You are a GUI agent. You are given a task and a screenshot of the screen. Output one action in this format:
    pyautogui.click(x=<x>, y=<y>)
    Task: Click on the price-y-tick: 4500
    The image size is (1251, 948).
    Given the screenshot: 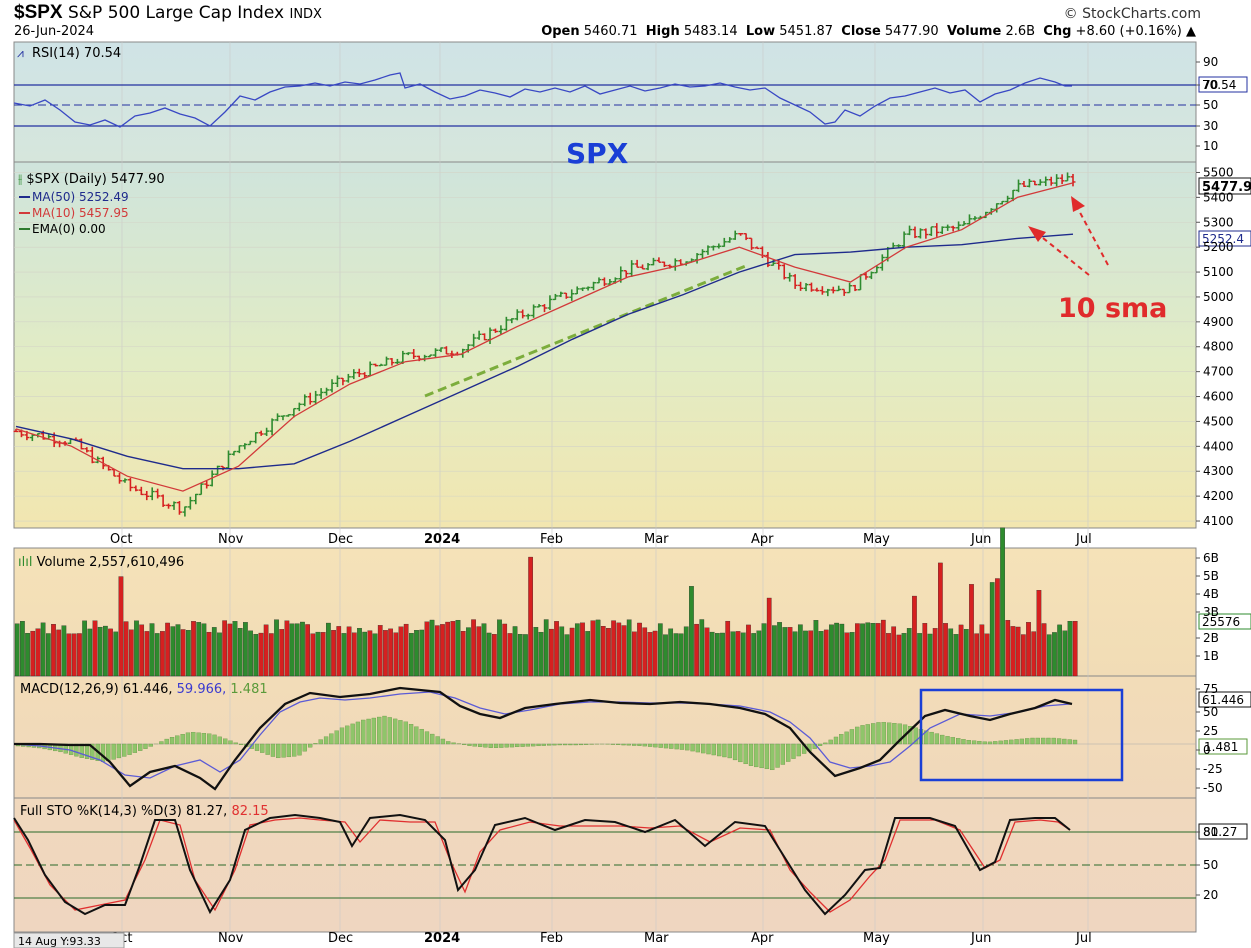 What is the action you would take?
    pyautogui.click(x=1218, y=421)
    